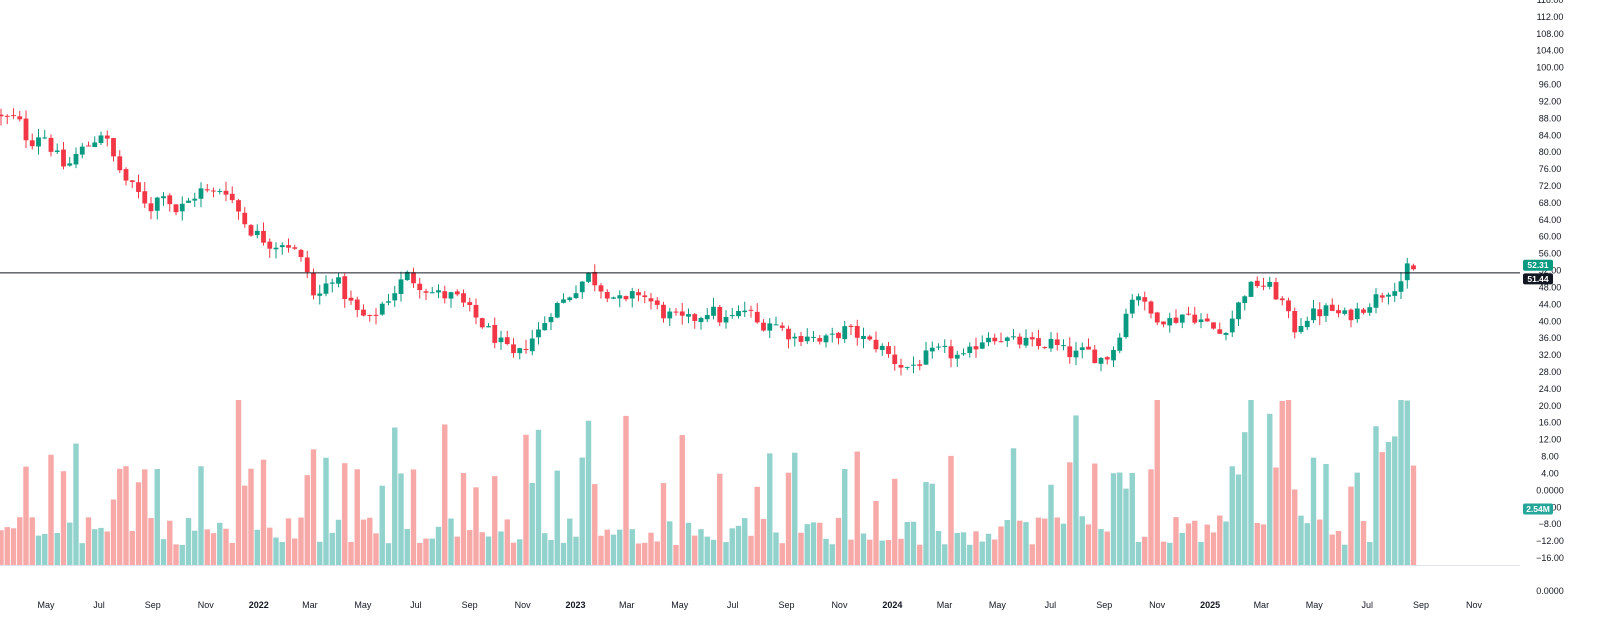 Image resolution: width=1600 pixels, height=636 pixels. Describe the element at coordinates (1550, 220) in the screenshot. I see `y-tick-label: 64.00` at that location.